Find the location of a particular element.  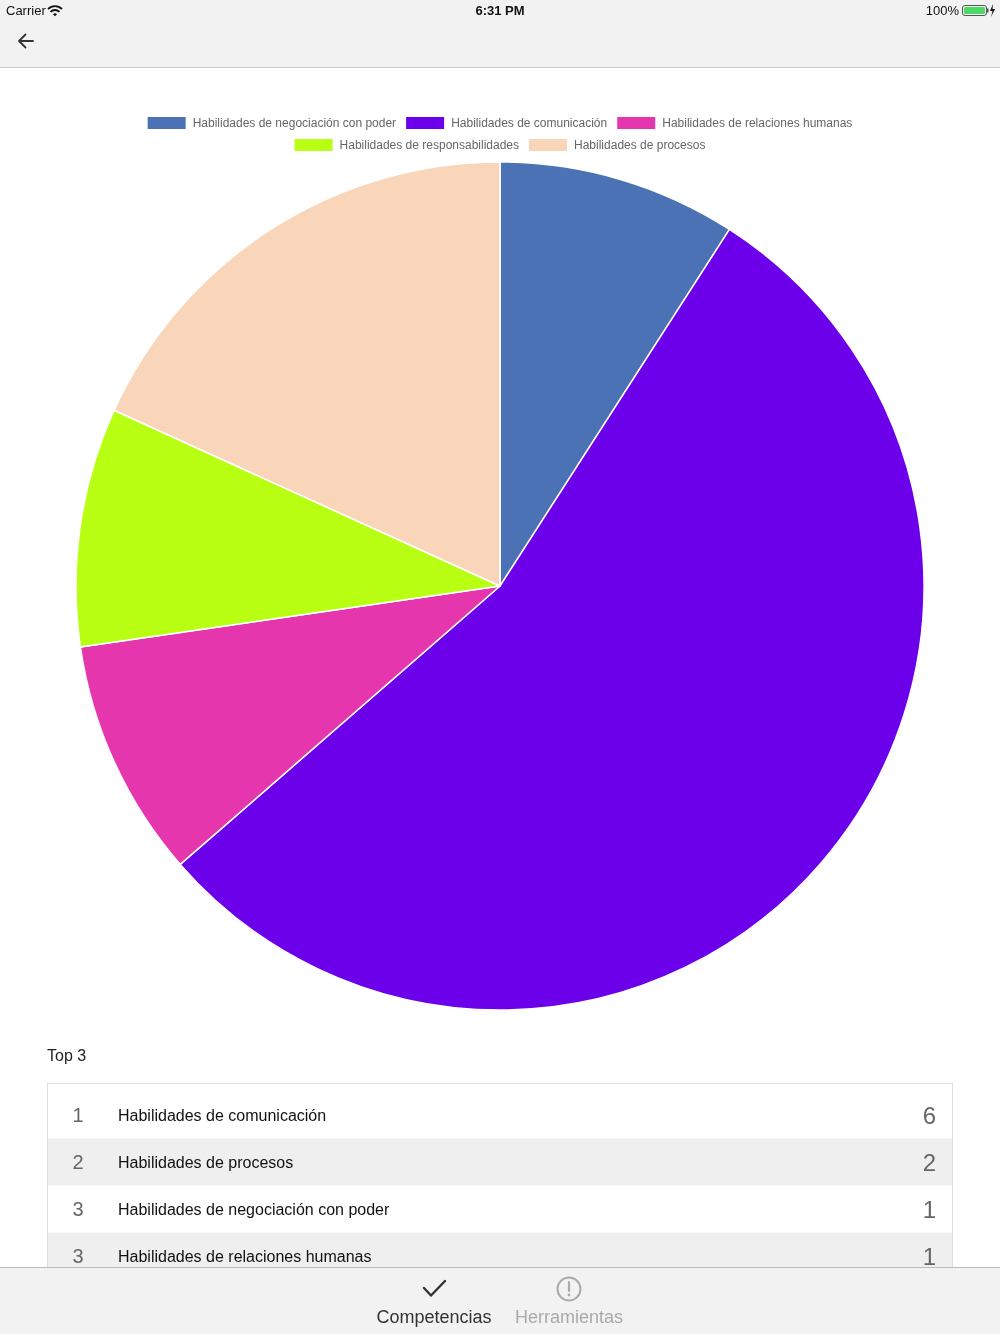

legend-label: Habilidades de comunicación is located at coordinates (529, 123).